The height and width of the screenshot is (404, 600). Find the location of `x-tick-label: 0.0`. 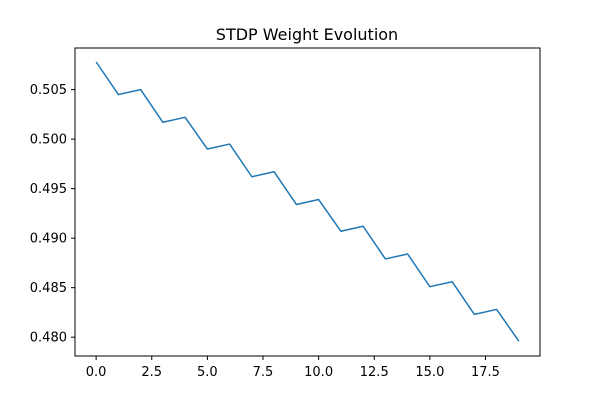

x-tick-label: 0.0 is located at coordinates (96, 372).